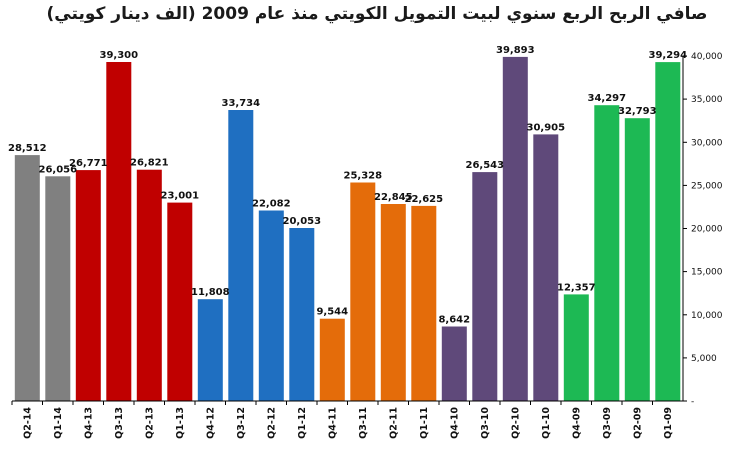 This screenshot has width=754, height=450. Describe the element at coordinates (302, 423) in the screenshot. I see `x-tick-label-q1-12: Q1-12` at that location.